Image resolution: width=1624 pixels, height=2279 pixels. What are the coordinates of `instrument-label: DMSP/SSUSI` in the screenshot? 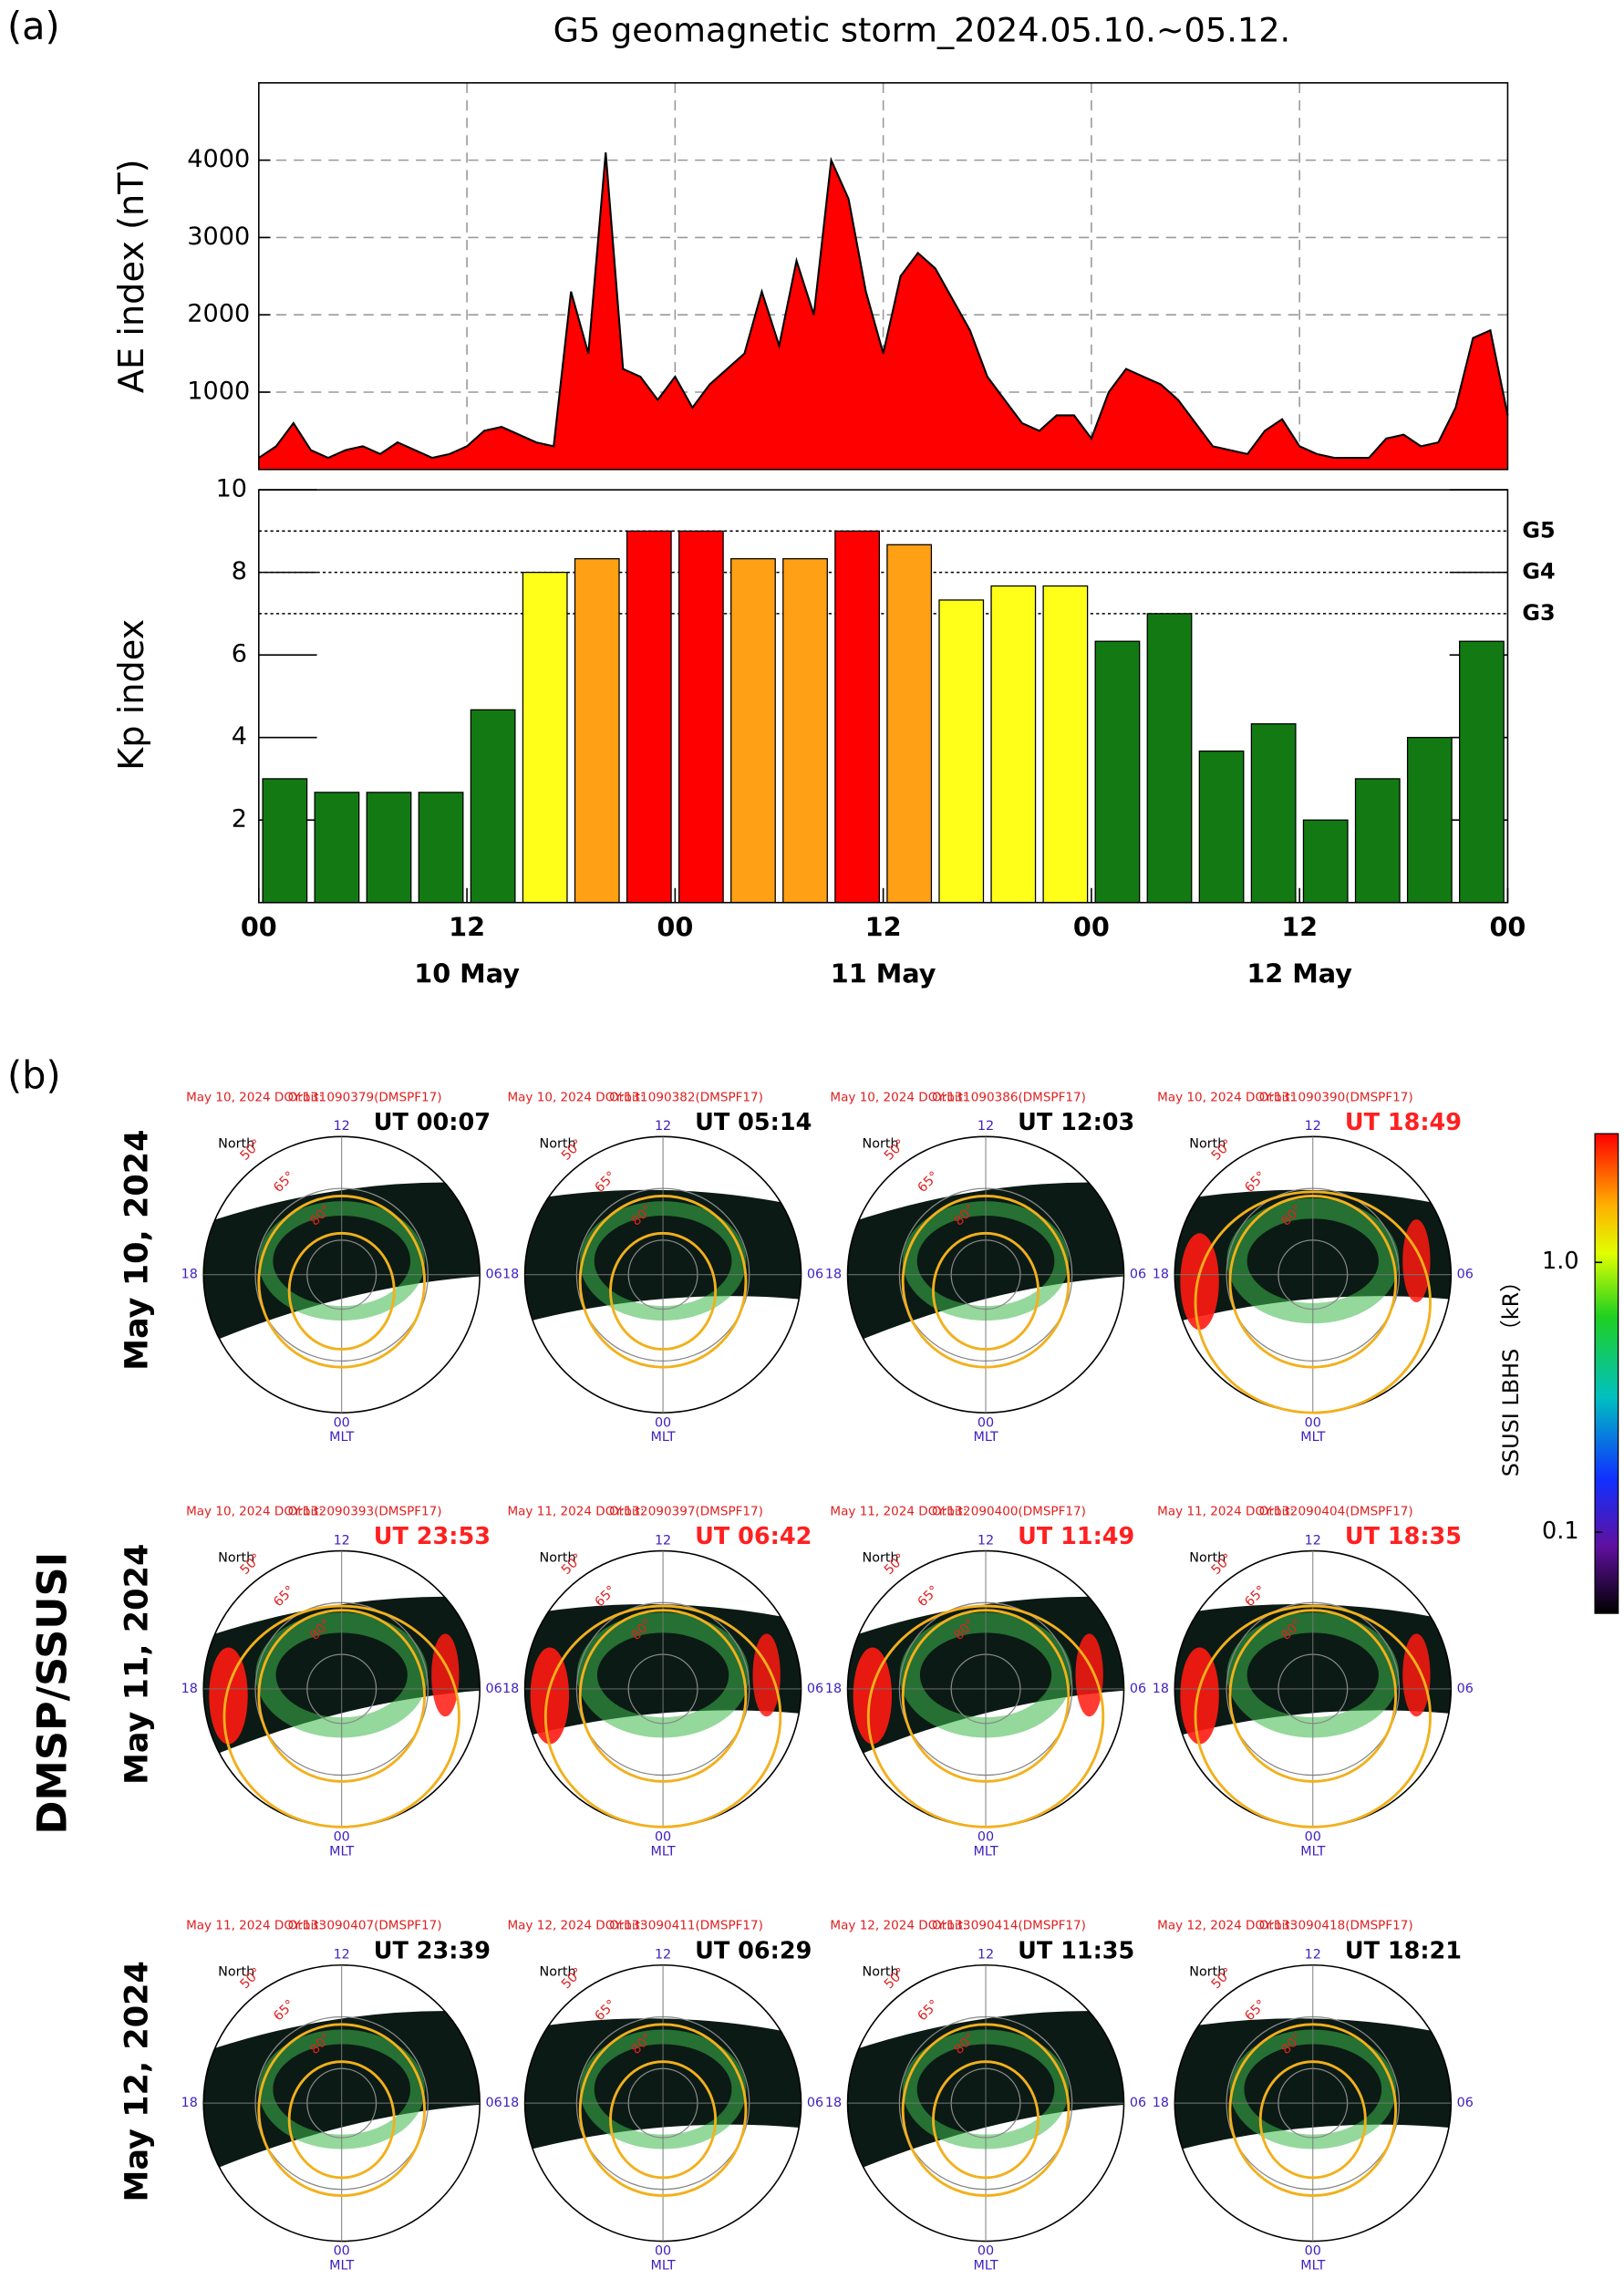 It's located at (53, 1693).